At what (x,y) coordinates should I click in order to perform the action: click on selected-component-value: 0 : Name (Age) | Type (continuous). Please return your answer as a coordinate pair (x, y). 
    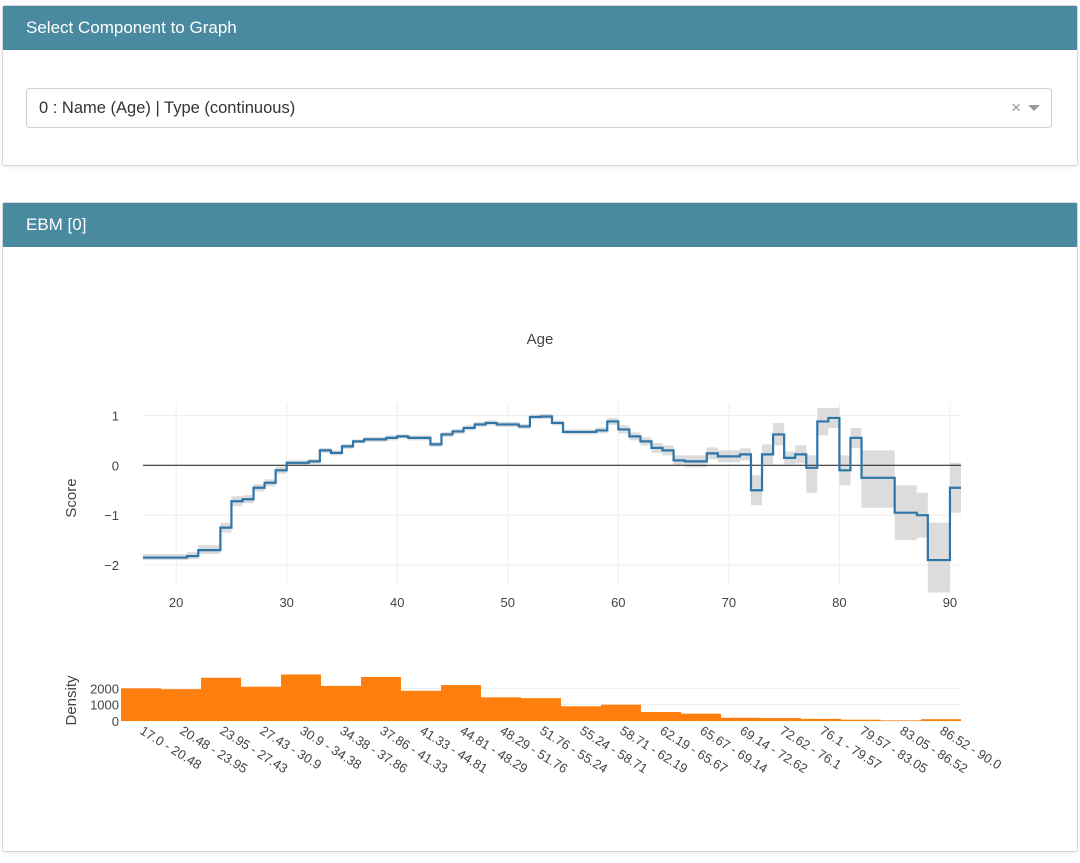
    Looking at the image, I should click on (167, 108).